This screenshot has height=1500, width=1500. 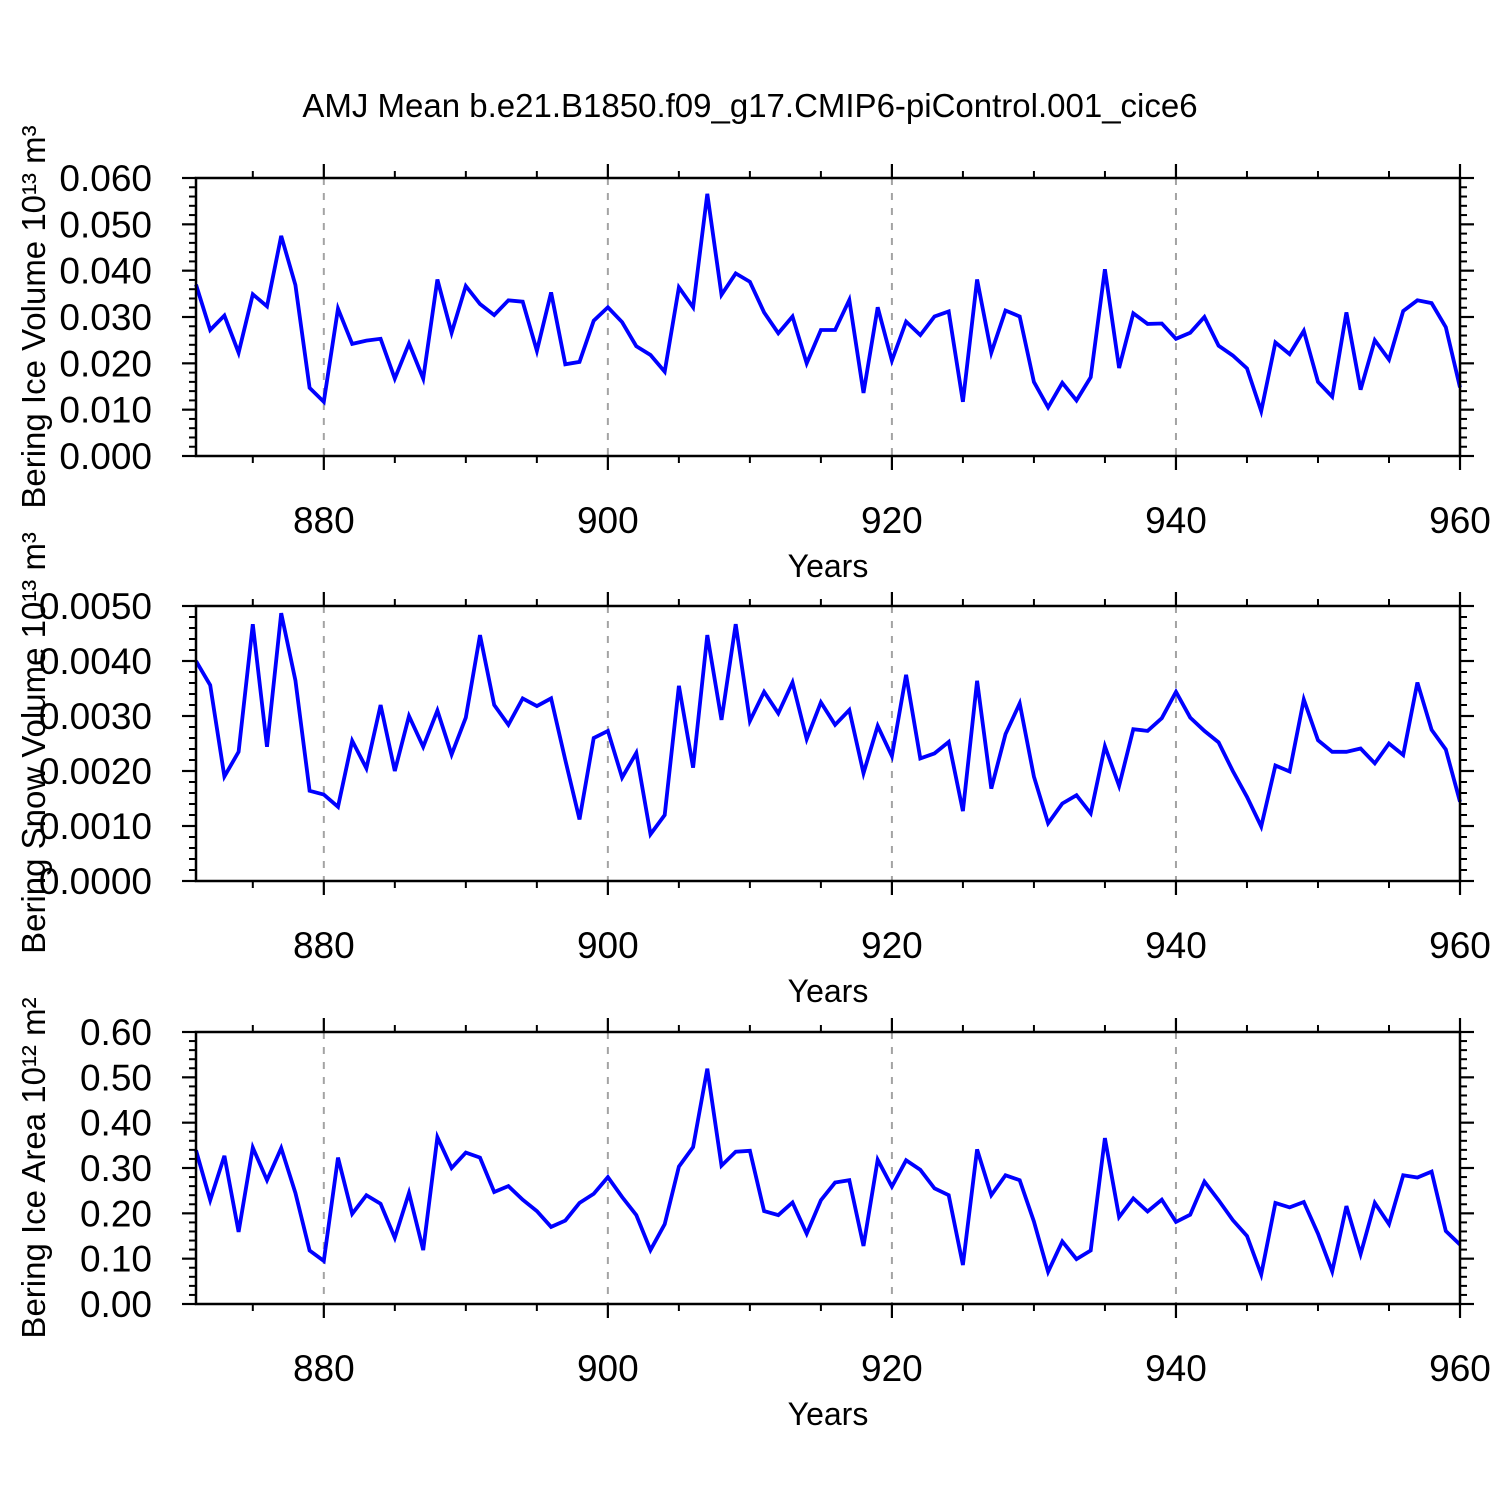 What do you see at coordinates (33, 1167) in the screenshot?
I see `ice-area-y-axis-title: Bering Ice Area 10¹² m²` at bounding box center [33, 1167].